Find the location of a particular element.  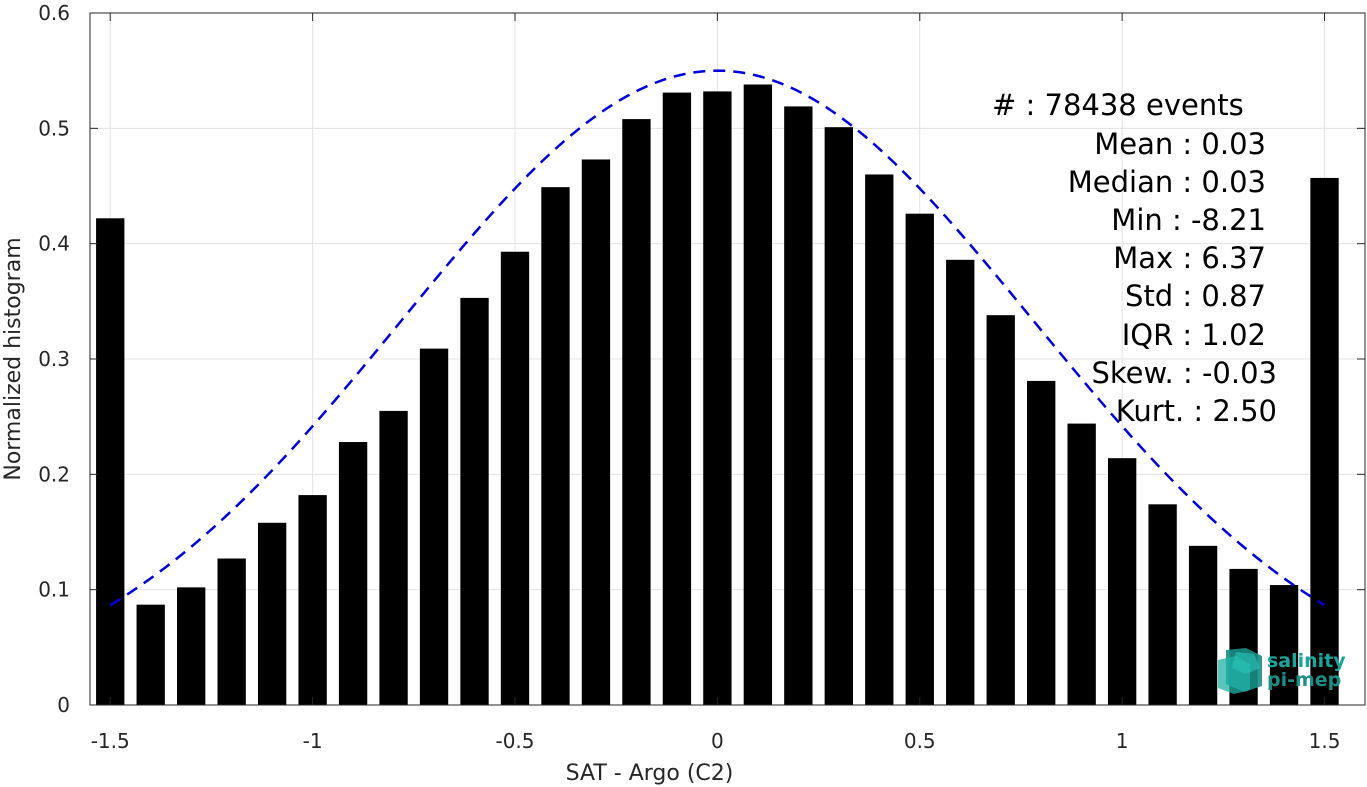

stat-median: Median : 0.03 is located at coordinates (1167, 182).